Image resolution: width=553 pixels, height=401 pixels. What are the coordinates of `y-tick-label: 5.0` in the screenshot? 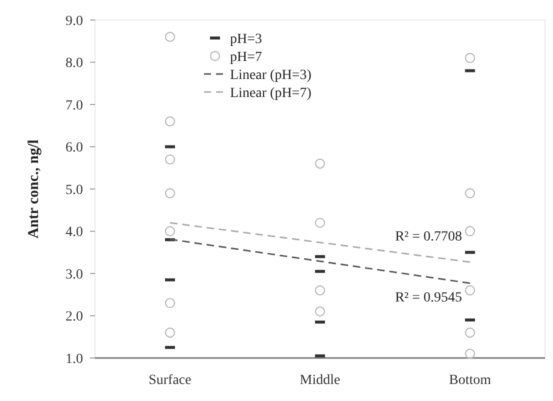 It's located at (74, 190).